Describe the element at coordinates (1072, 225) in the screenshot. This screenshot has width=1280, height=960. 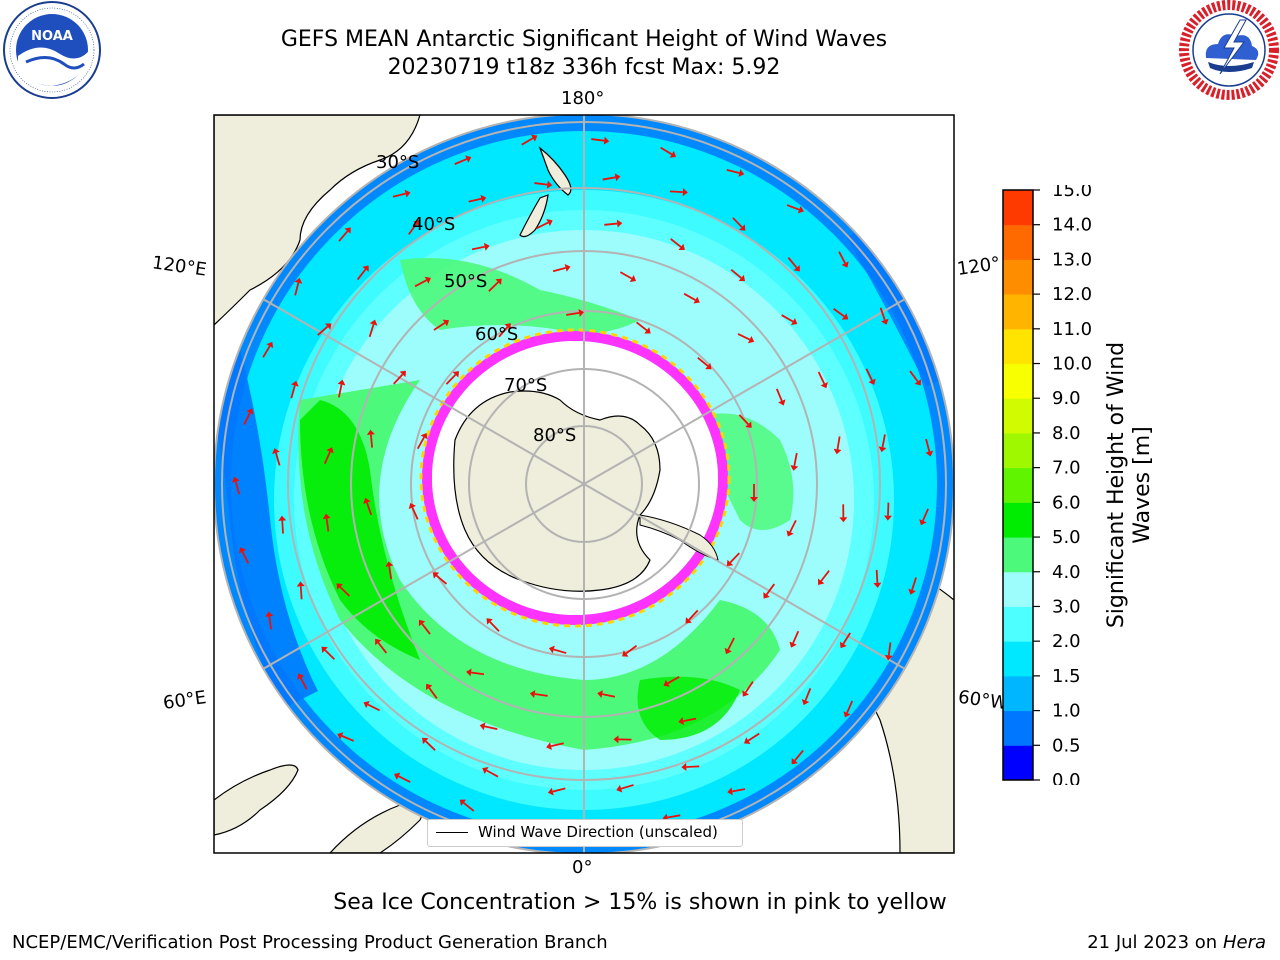
I see `colorbar-tick-label: 14.0` at that location.